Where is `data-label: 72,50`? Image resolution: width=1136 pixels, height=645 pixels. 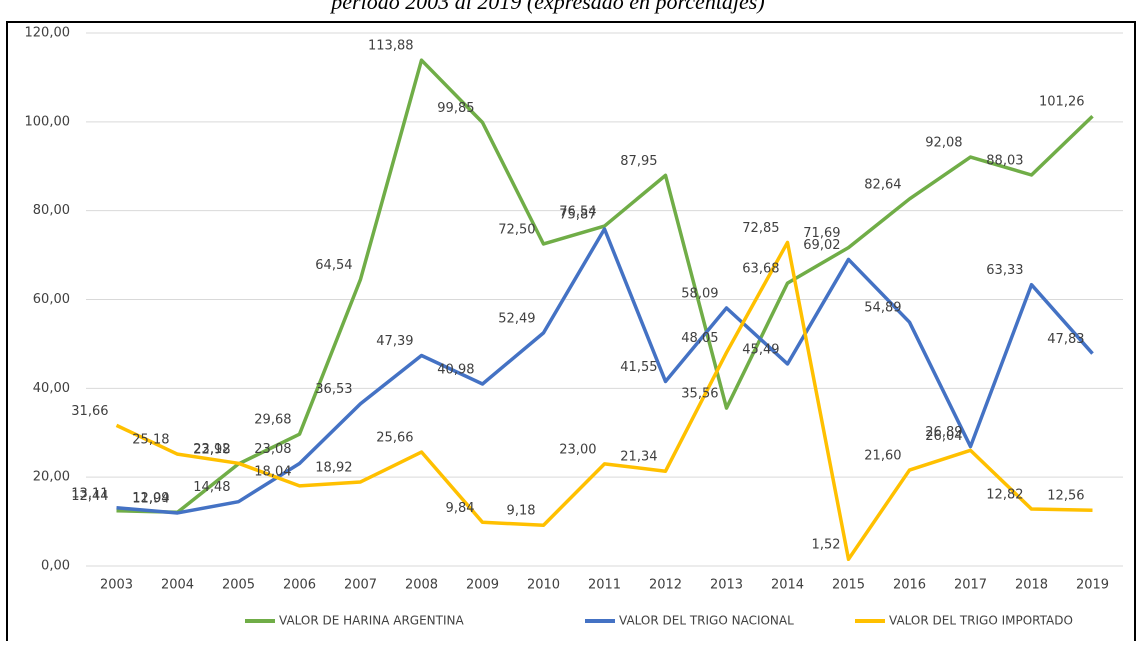 data-label: 72,50 is located at coordinates (516, 229).